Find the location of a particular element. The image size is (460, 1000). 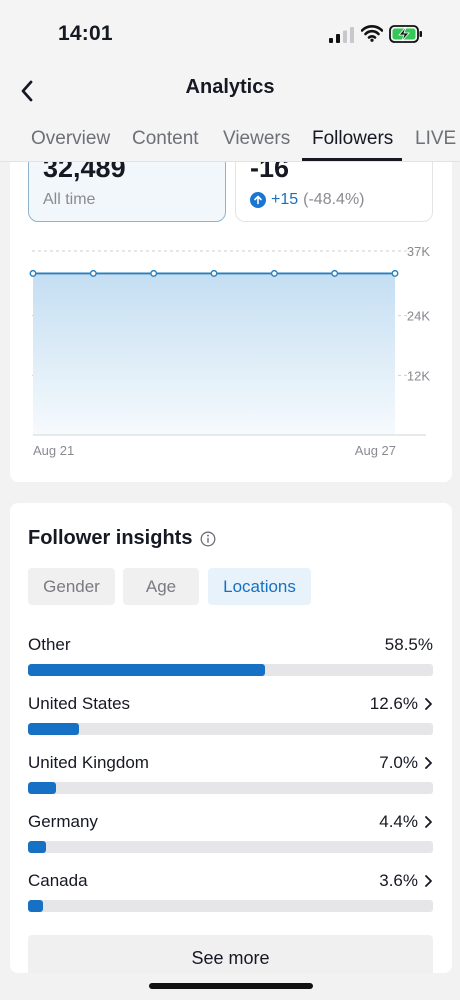

chevron-left-icon is located at coordinates (27, 91).